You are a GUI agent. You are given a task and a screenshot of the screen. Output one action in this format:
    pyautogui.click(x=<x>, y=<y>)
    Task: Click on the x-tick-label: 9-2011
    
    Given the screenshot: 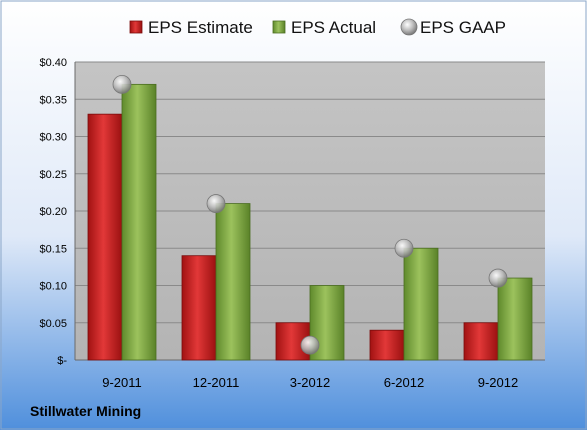 What is the action you would take?
    pyautogui.click(x=122, y=382)
    